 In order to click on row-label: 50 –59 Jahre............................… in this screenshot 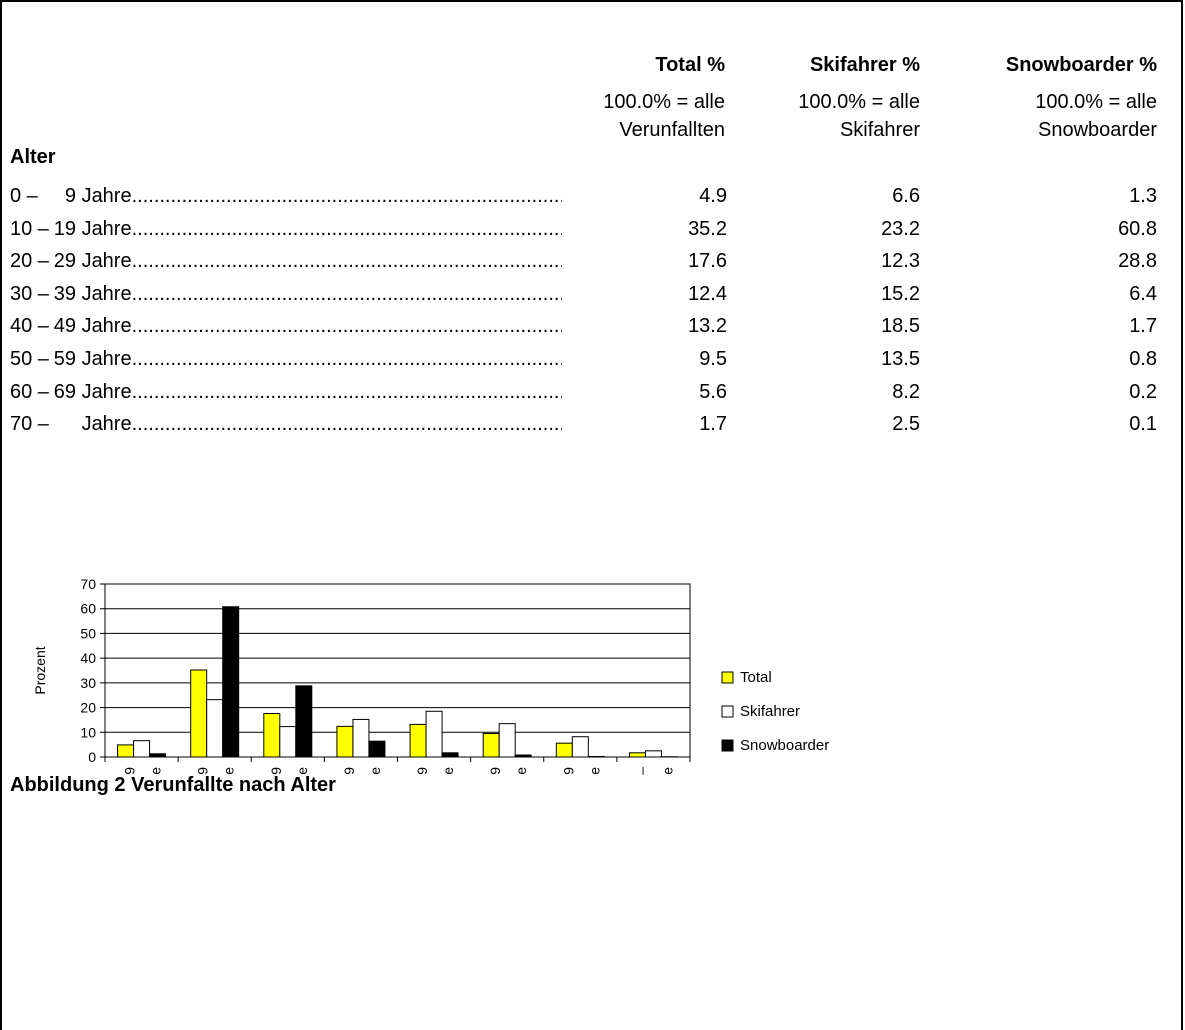, I will do `click(286, 359)`.